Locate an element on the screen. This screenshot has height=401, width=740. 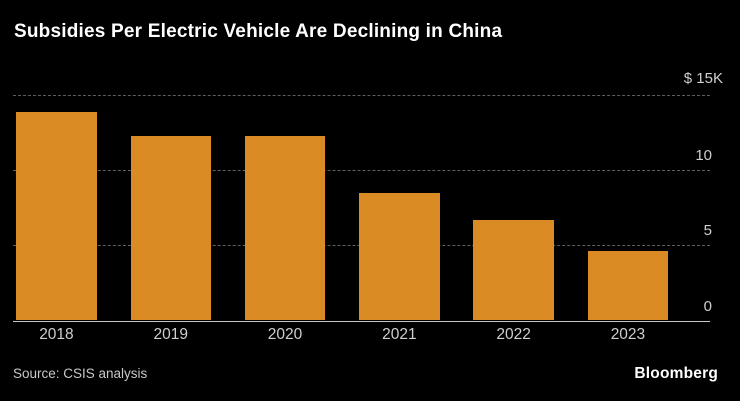
y-tick-label-5: 5 is located at coordinates (707, 231).